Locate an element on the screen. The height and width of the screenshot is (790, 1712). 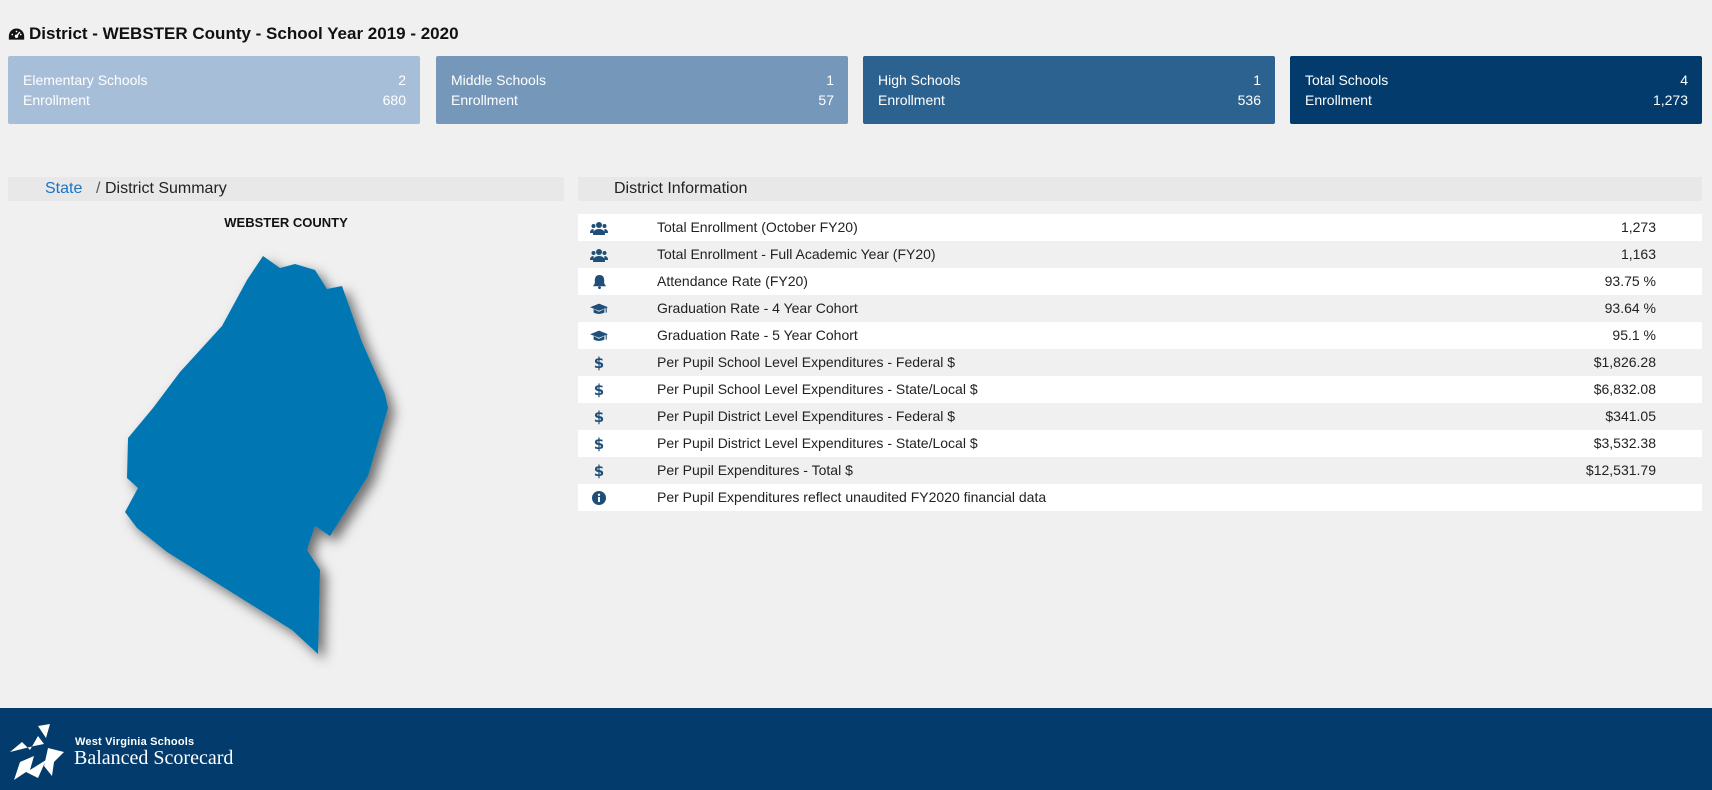
card-enrollment-value: 57 is located at coordinates (826, 100).